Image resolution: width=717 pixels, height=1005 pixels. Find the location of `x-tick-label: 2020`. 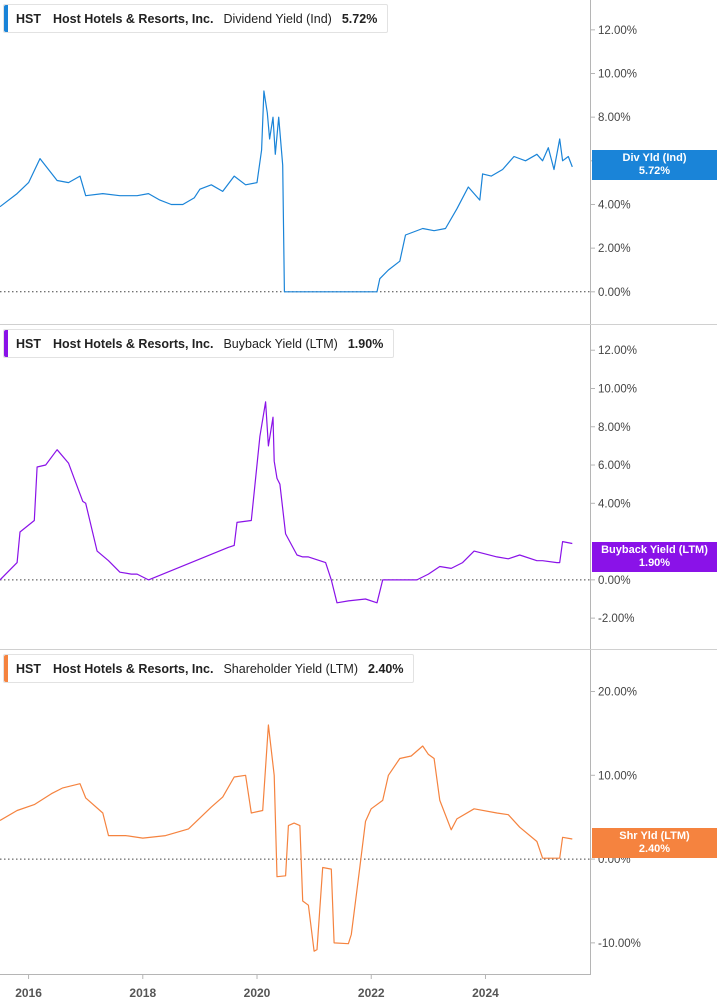

x-tick-label: 2020 is located at coordinates (257, 993).